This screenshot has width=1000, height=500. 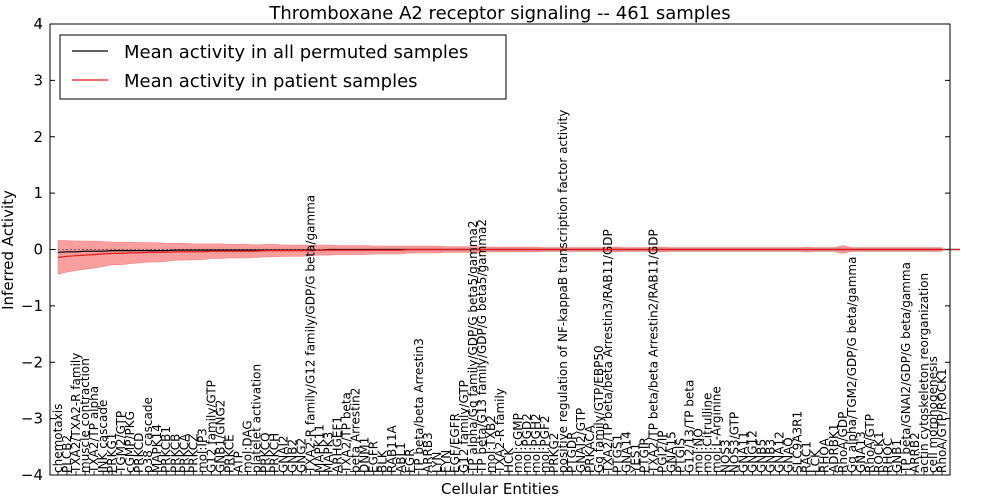 What do you see at coordinates (789, 455) in the screenshot?
I see `x-tick-label: GNAQ` at bounding box center [789, 455].